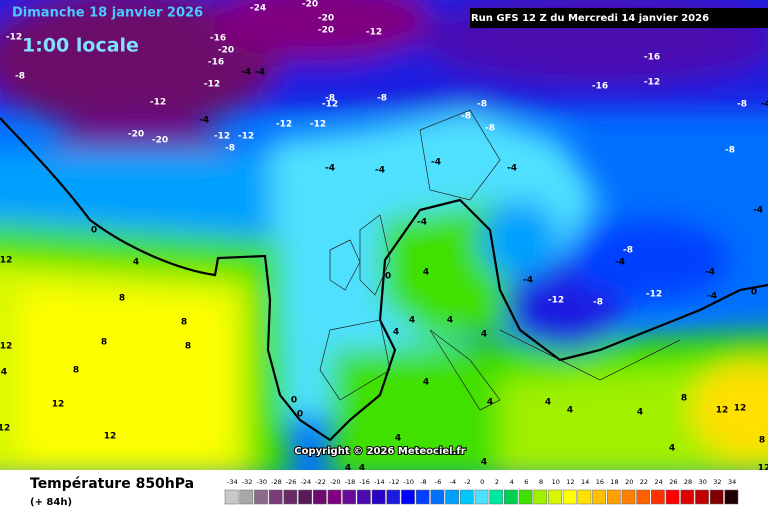 This screenshot has width=768, height=512. I want to click on colorbar-label: -8, so click(423, 482).